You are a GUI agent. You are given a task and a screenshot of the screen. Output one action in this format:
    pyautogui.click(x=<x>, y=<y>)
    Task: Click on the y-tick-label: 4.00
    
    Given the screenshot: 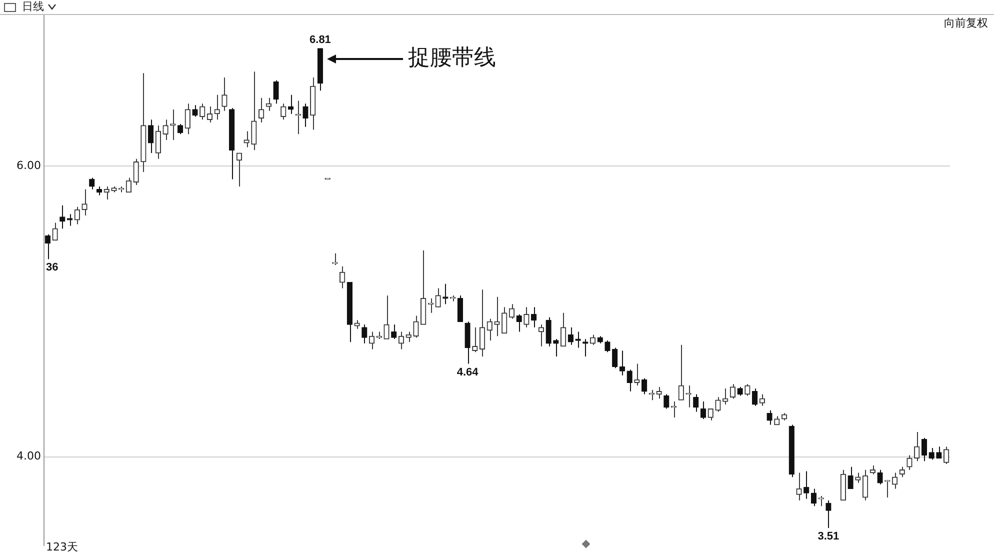 What is the action you would take?
    pyautogui.click(x=28, y=456)
    